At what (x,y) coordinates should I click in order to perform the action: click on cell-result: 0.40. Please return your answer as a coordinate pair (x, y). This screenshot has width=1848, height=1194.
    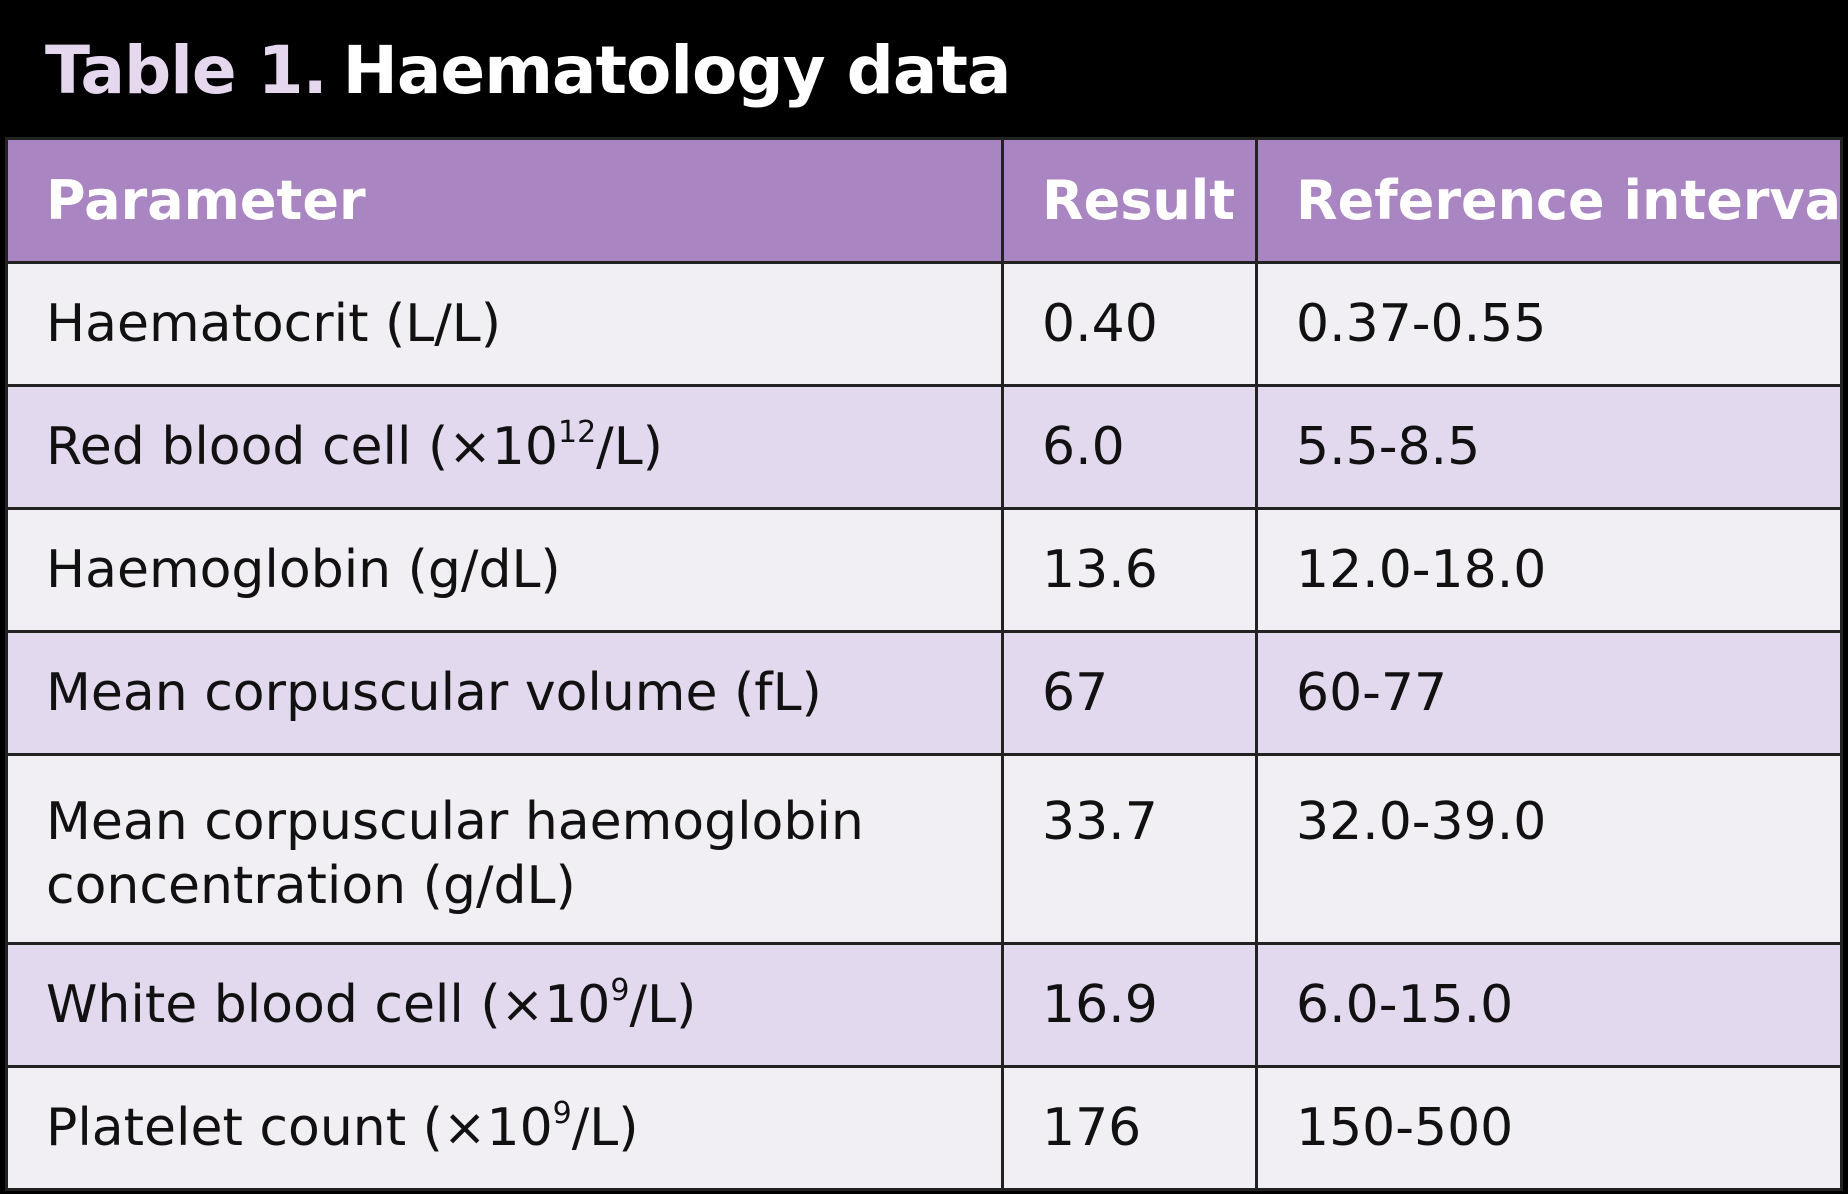
    Looking at the image, I should click on (1129, 324).